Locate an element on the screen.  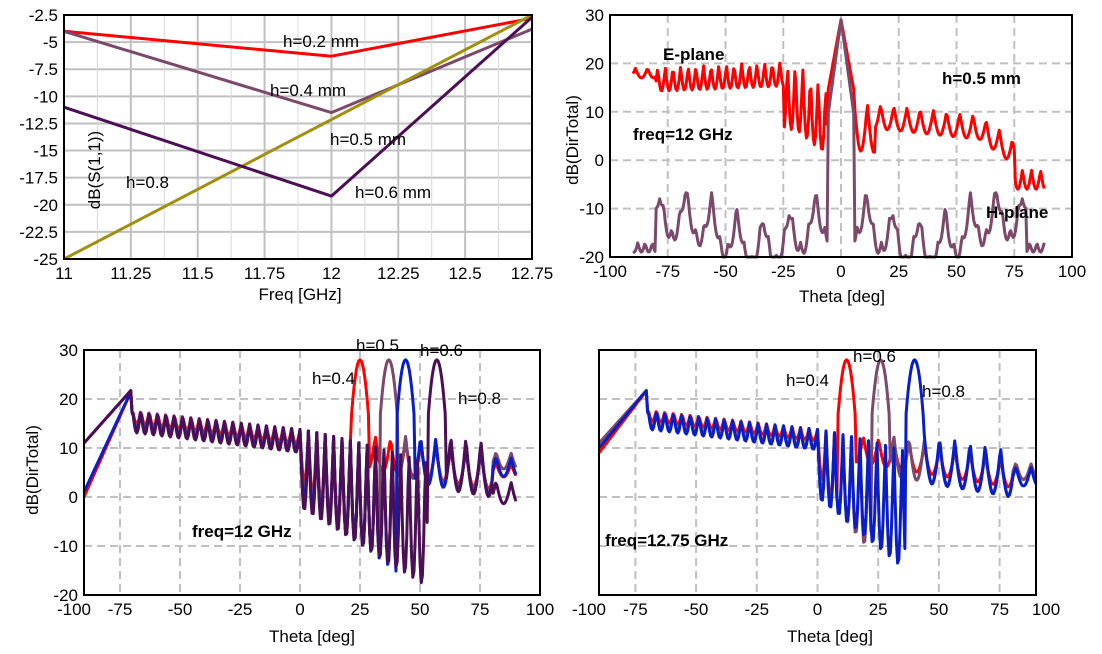
annotation-freq12-h08: h=0.8 is located at coordinates (479, 398).